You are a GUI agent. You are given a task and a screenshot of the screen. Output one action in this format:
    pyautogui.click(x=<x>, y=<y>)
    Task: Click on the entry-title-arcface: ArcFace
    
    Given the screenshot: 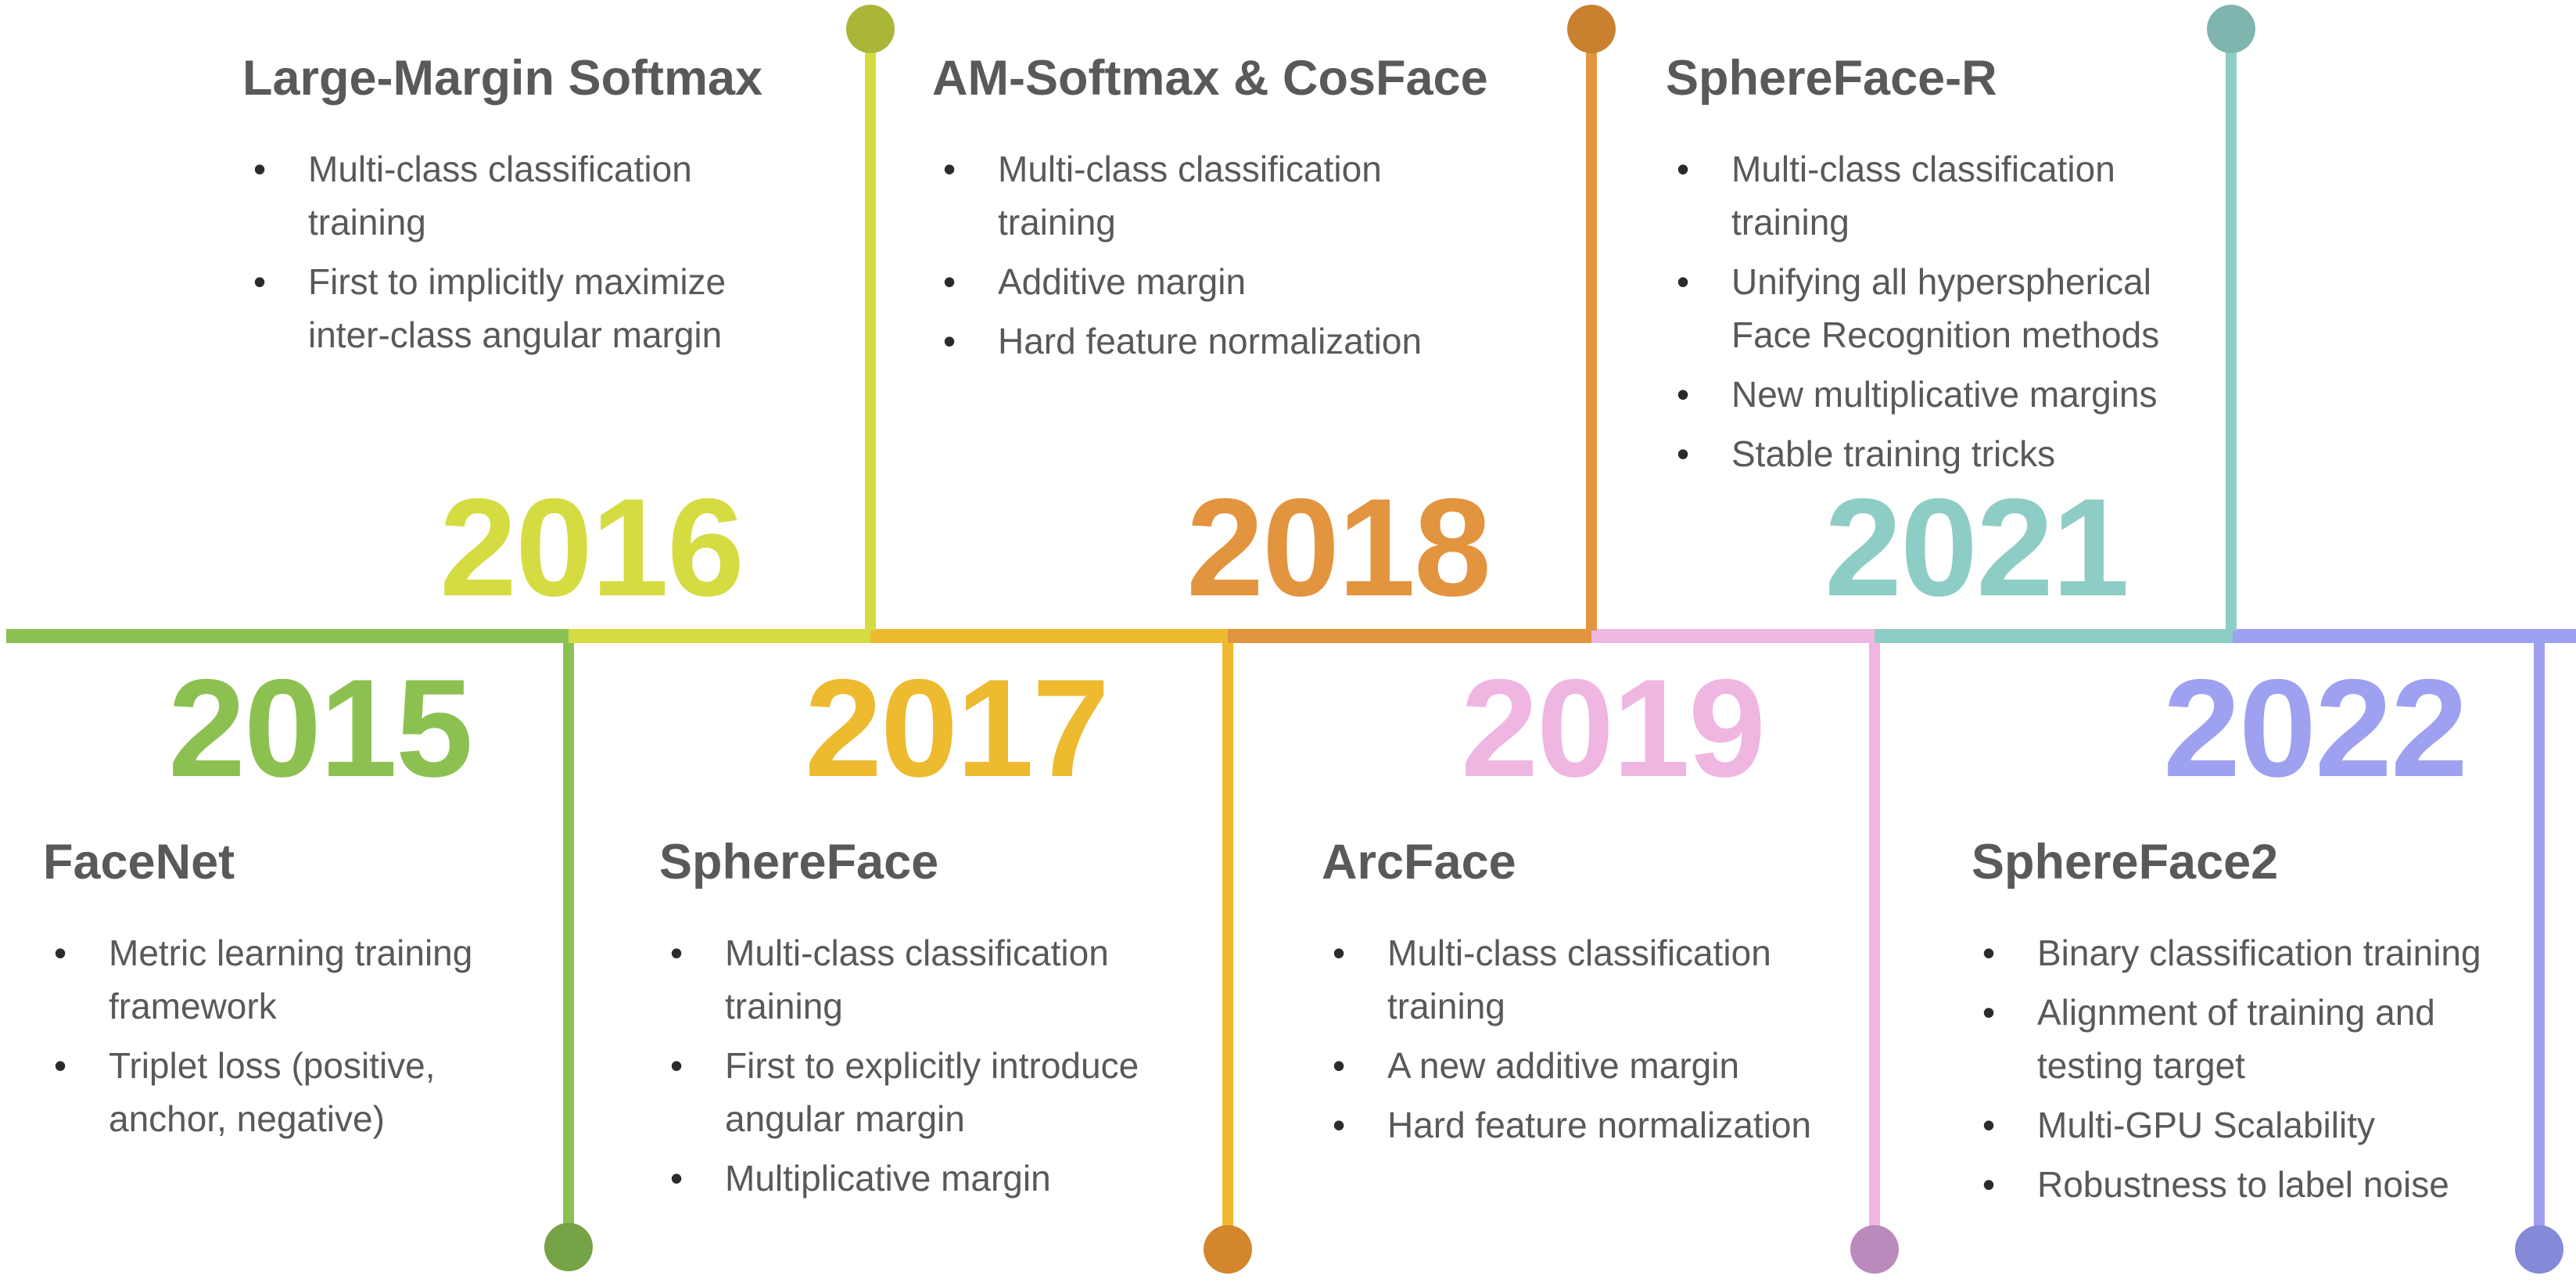 What is the action you would take?
    pyautogui.click(x=1419, y=862)
    